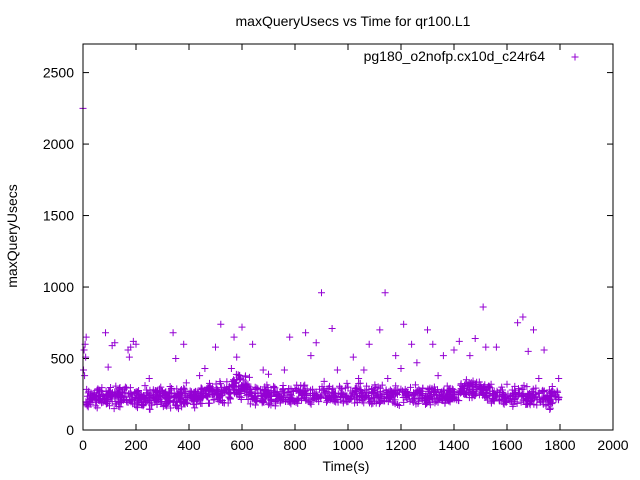 Image resolution: width=640 pixels, height=480 pixels. What do you see at coordinates (83, 445) in the screenshot?
I see `x-tick-label: 0` at bounding box center [83, 445].